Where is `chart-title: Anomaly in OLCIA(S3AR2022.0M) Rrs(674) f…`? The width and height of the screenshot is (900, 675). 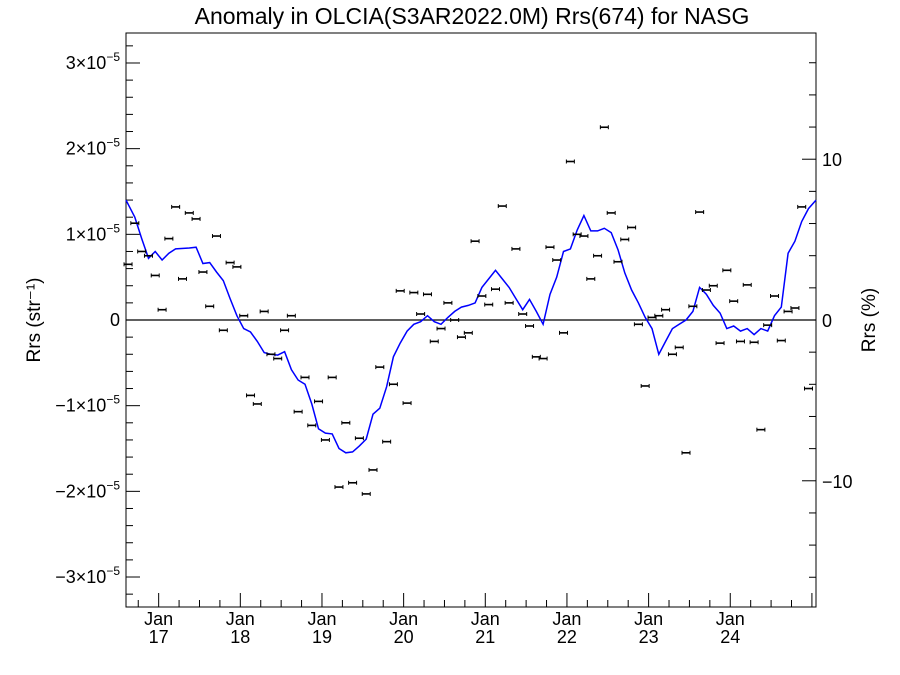
chart-title: Anomaly in OLCIA(S3AR2022.0M) Rrs(674) f… is located at coordinates (472, 16).